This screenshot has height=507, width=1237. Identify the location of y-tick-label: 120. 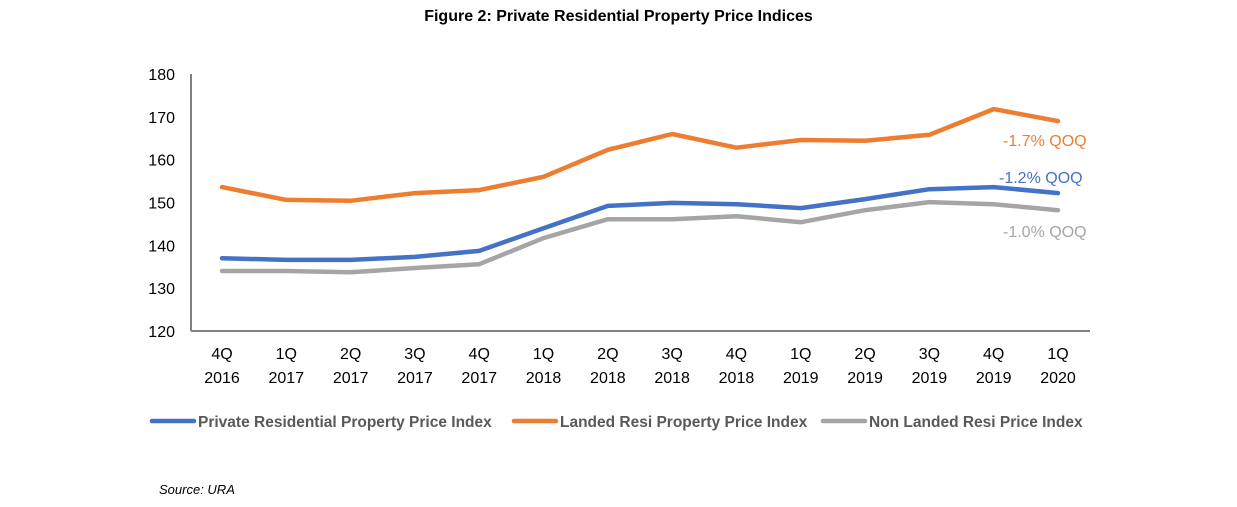
(161, 332).